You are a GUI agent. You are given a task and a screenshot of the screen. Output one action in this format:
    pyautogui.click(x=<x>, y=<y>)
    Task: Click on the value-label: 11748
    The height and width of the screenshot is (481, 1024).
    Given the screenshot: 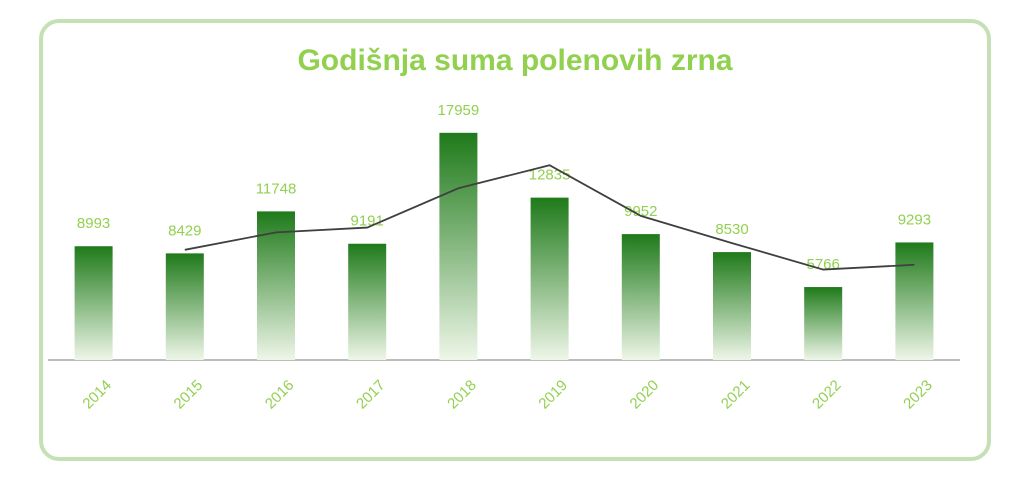 What is the action you would take?
    pyautogui.click(x=276, y=188)
    